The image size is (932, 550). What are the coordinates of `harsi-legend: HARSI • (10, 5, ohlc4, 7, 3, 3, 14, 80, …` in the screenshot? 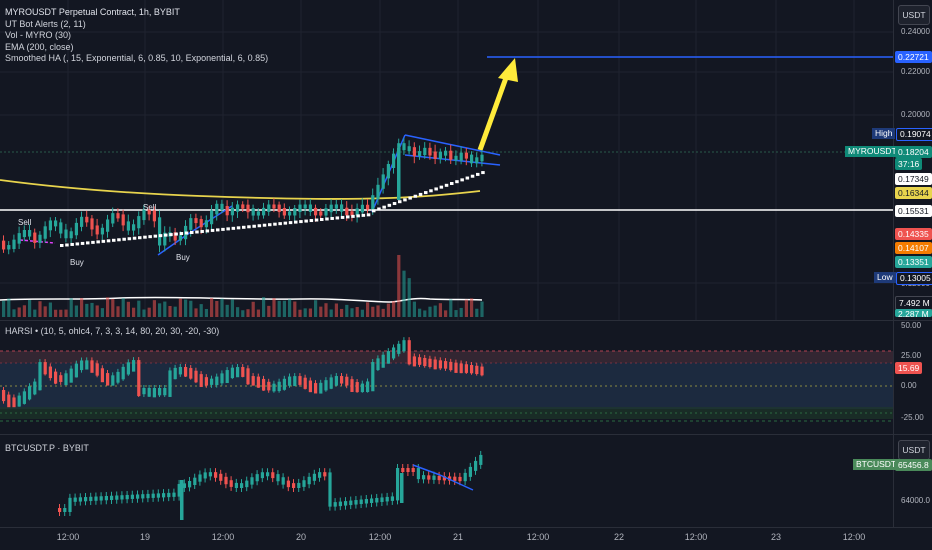 It's located at (112, 331).